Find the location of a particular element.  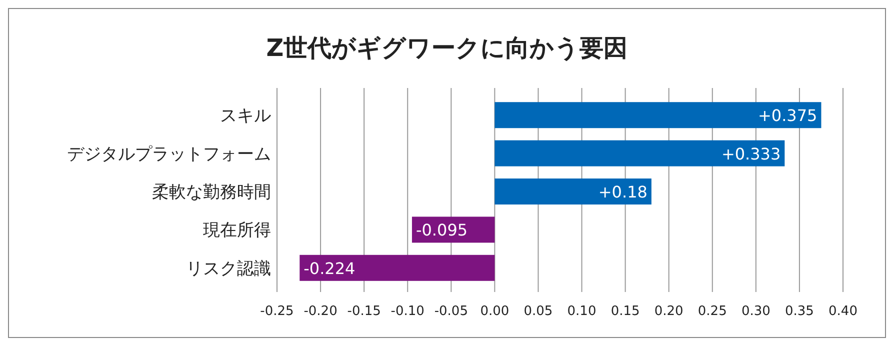

x-tick-label: 0.25 is located at coordinates (712, 311).